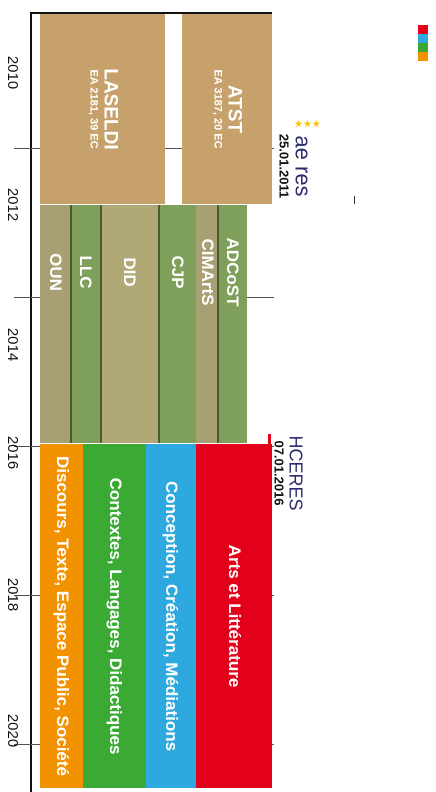 The height and width of the screenshot is (792, 436). What do you see at coordinates (279, 473) in the screenshot?
I see `hceres-date: 07.01.2016` at bounding box center [279, 473].